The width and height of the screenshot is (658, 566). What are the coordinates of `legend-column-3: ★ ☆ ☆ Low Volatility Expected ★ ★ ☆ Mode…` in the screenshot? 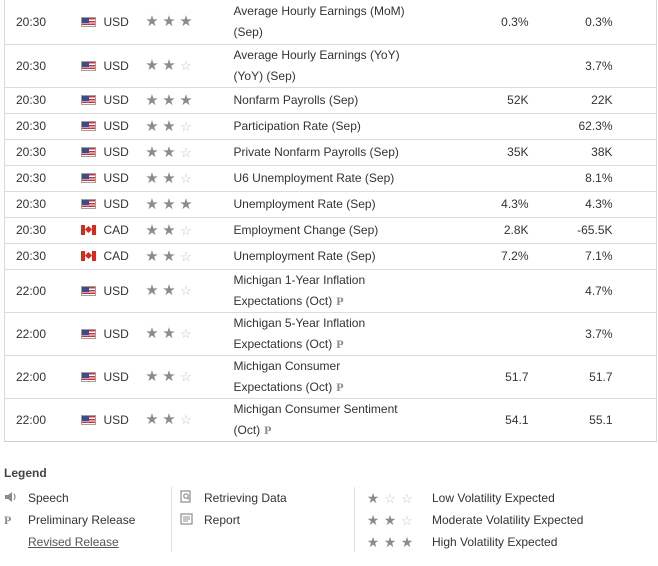 It's located at (475, 520).